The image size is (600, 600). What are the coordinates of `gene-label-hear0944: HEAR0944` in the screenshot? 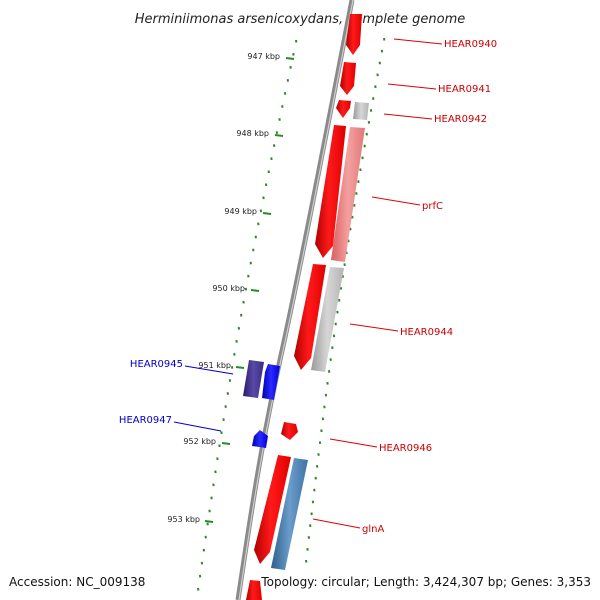 It's located at (426, 332).